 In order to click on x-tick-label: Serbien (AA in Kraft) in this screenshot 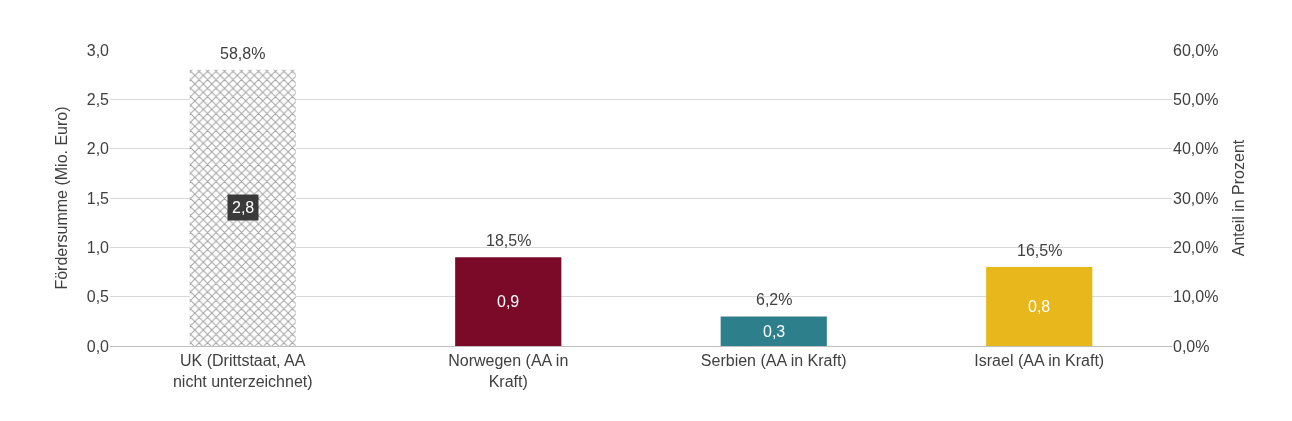, I will do `click(773, 361)`.